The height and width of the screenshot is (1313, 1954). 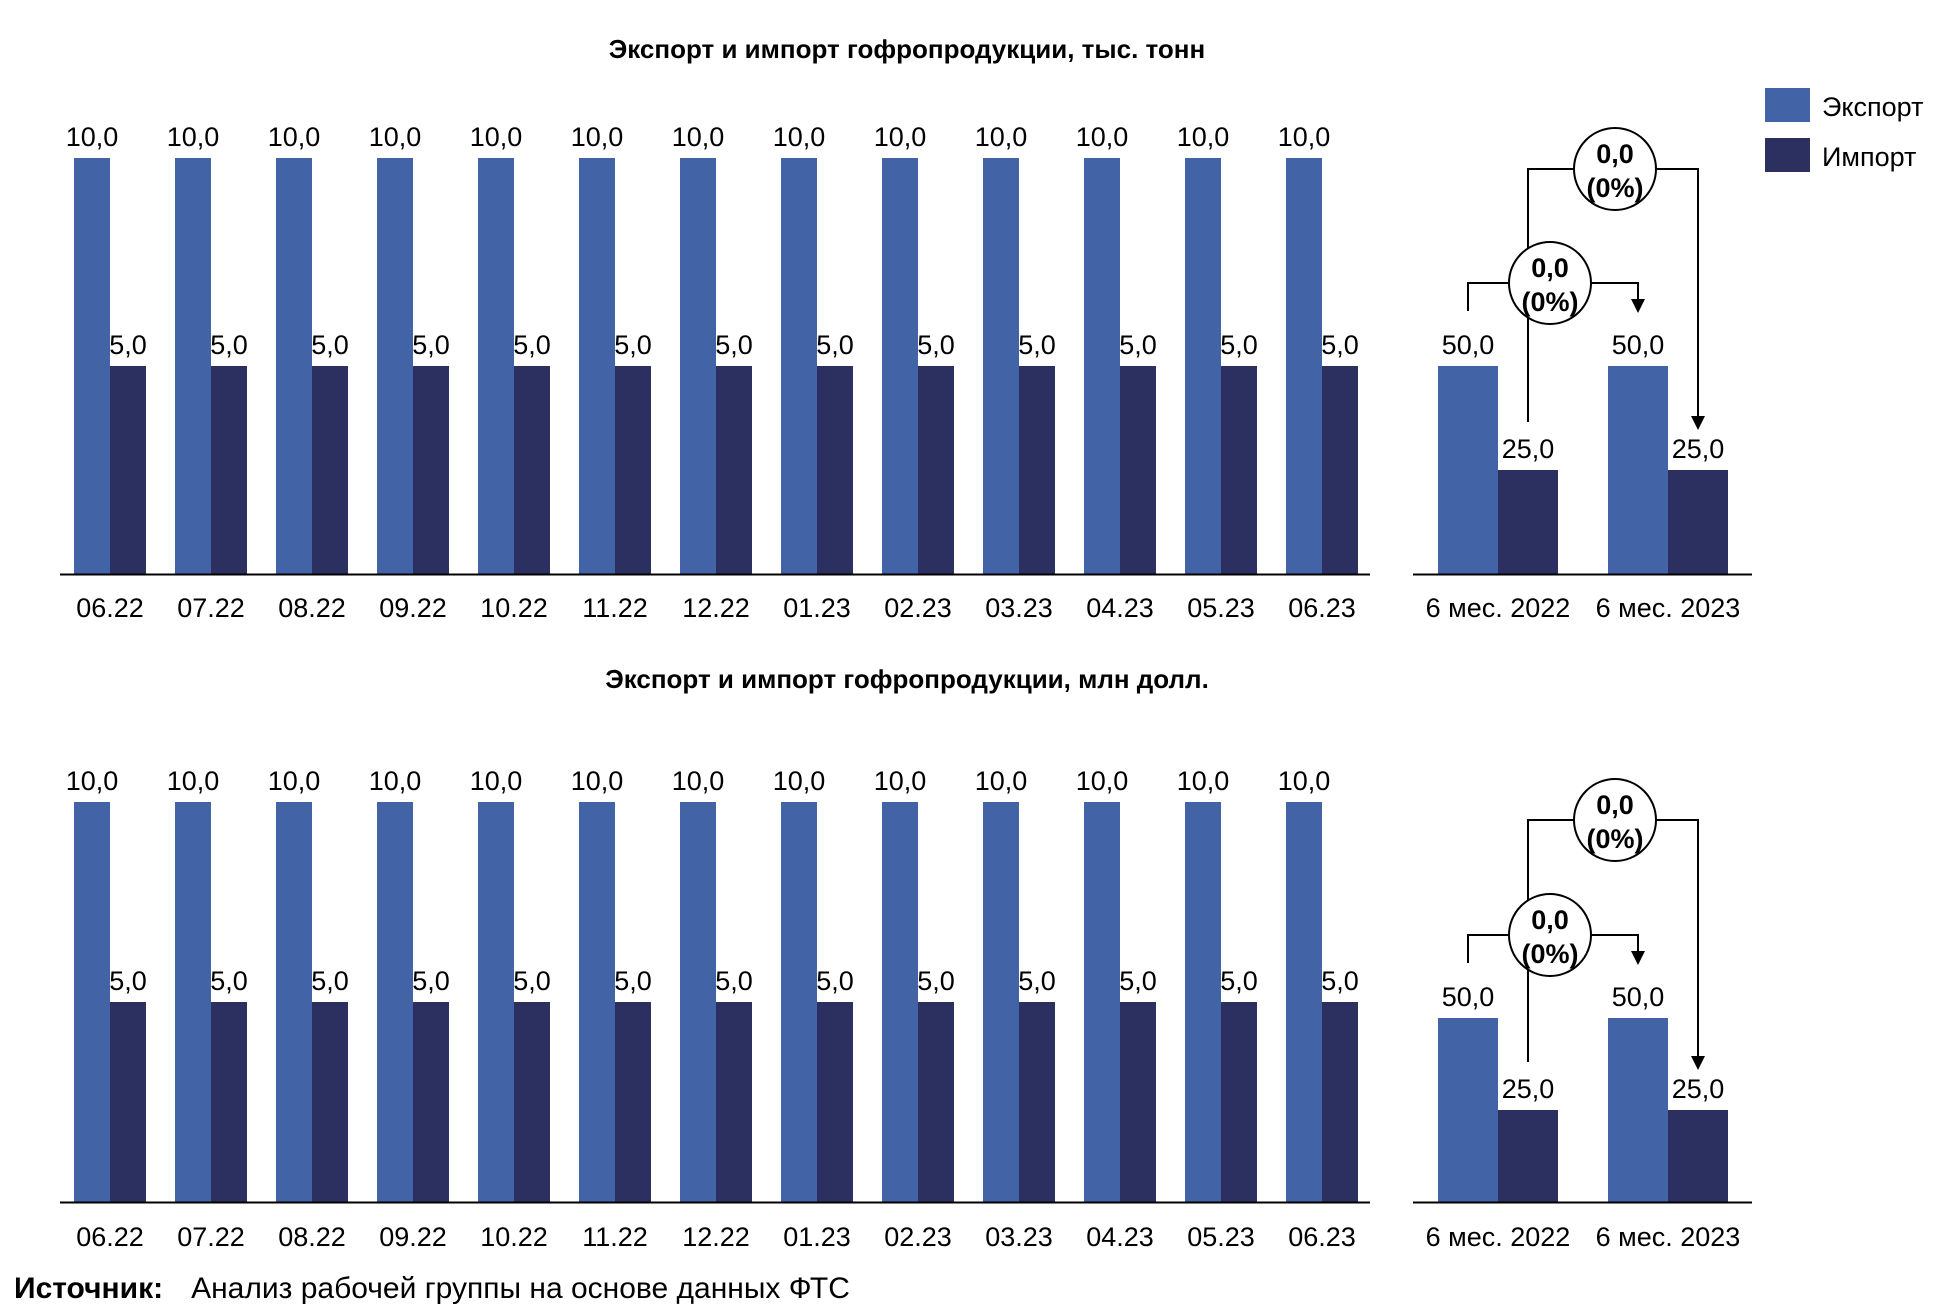 What do you see at coordinates (1550, 940) in the screenshot?
I see `chart2-connector-import-left` at bounding box center [1550, 940].